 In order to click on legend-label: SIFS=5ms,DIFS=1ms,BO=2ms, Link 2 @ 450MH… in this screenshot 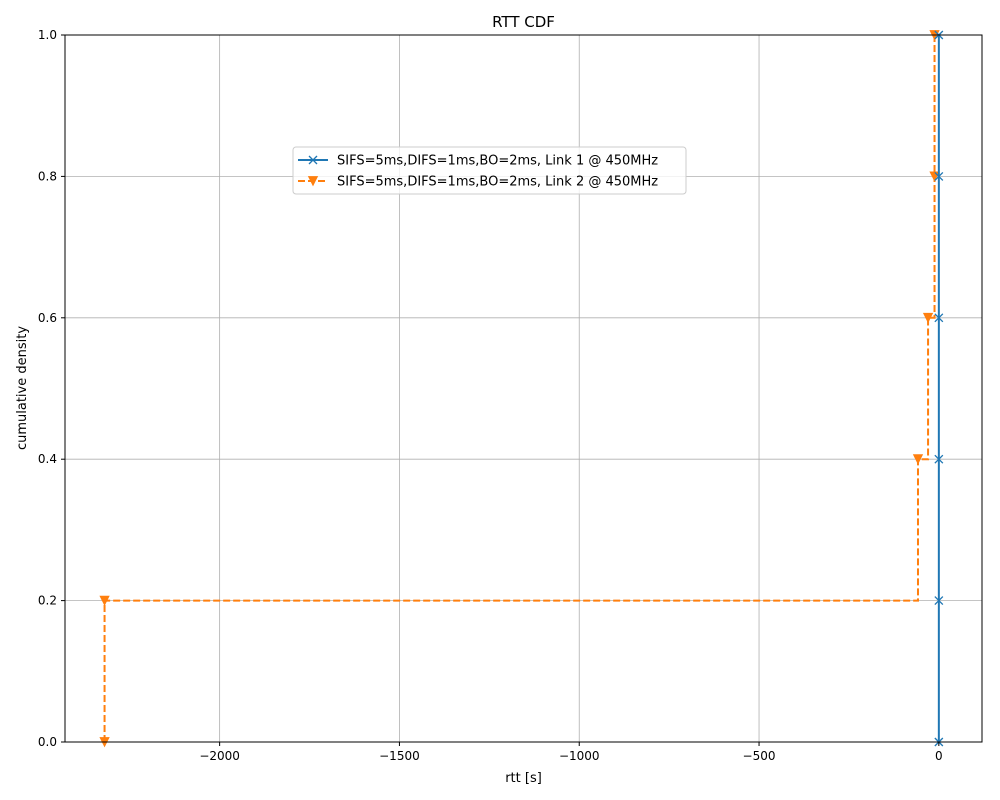, I will do `click(497, 182)`.